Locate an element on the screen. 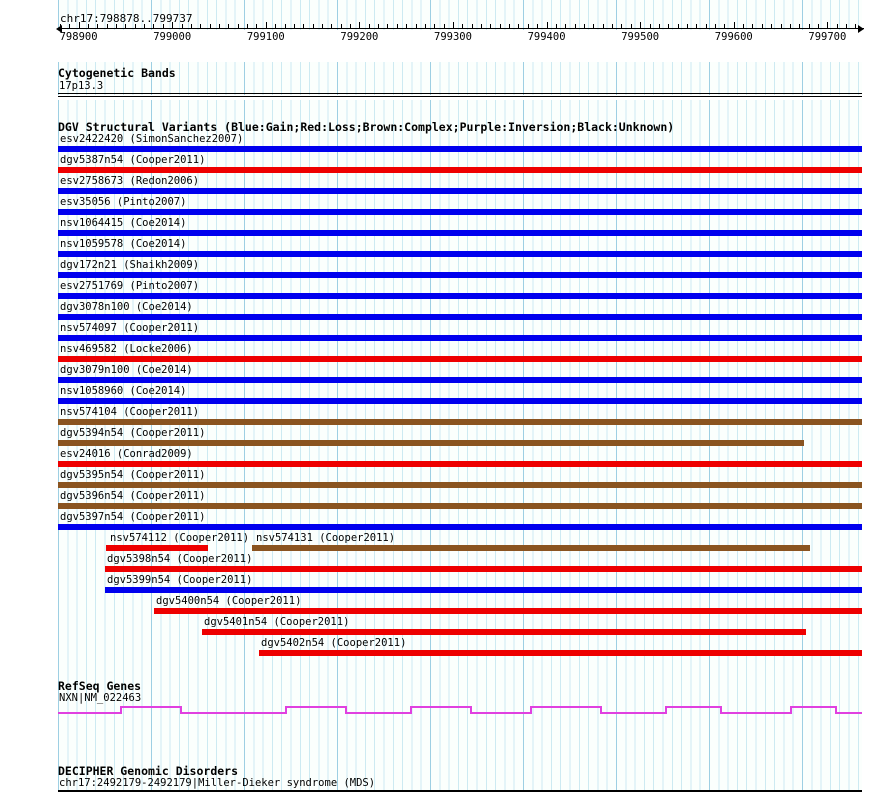 Image resolution: width=890 pixels, height=798 pixels. dgv-track-label: nsv574131 (Cooper2011) is located at coordinates (326, 538).